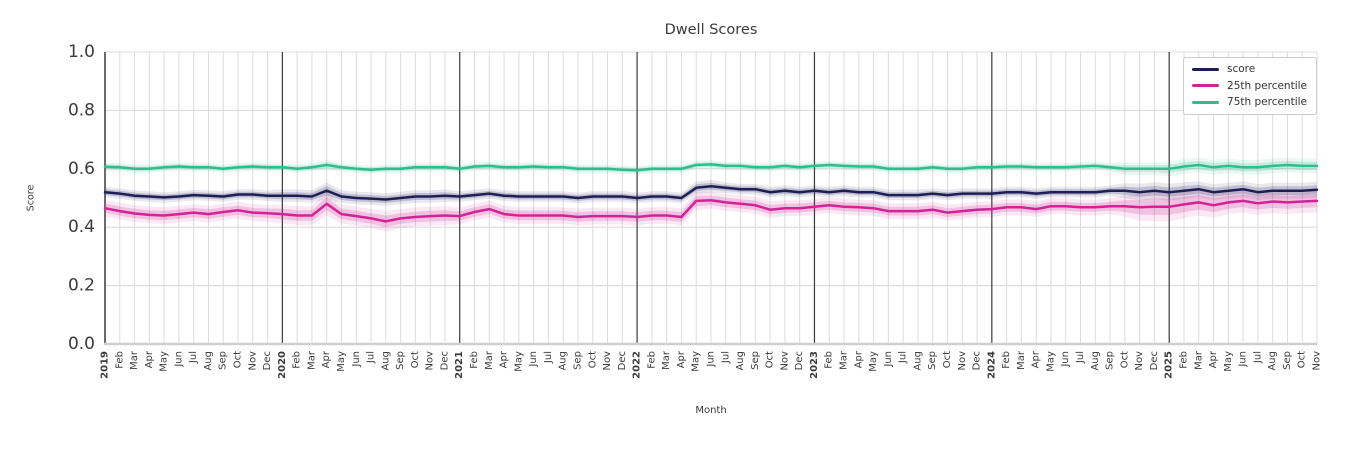  I want to click on svg-text: 0.4, so click(81, 227).